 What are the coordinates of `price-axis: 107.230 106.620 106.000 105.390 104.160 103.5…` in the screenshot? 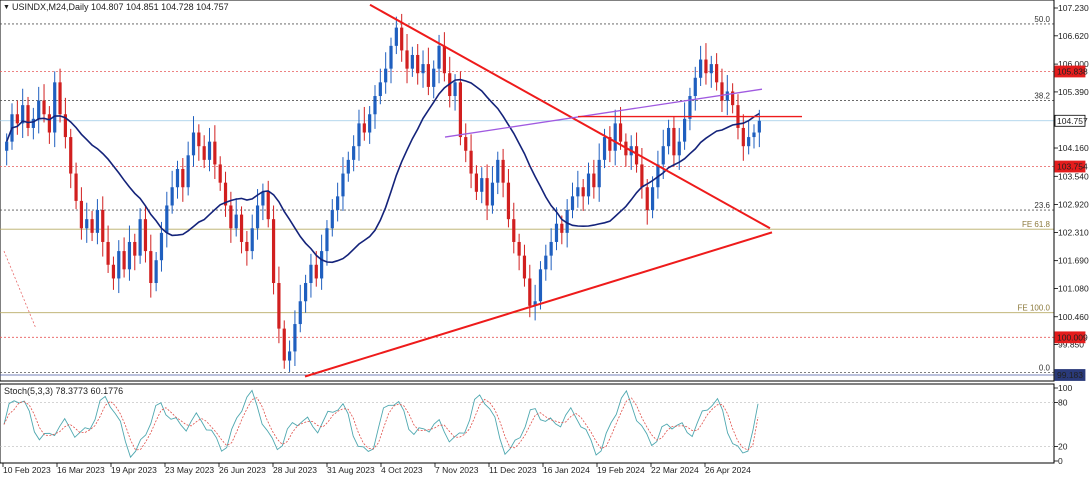 It's located at (1071, 190).